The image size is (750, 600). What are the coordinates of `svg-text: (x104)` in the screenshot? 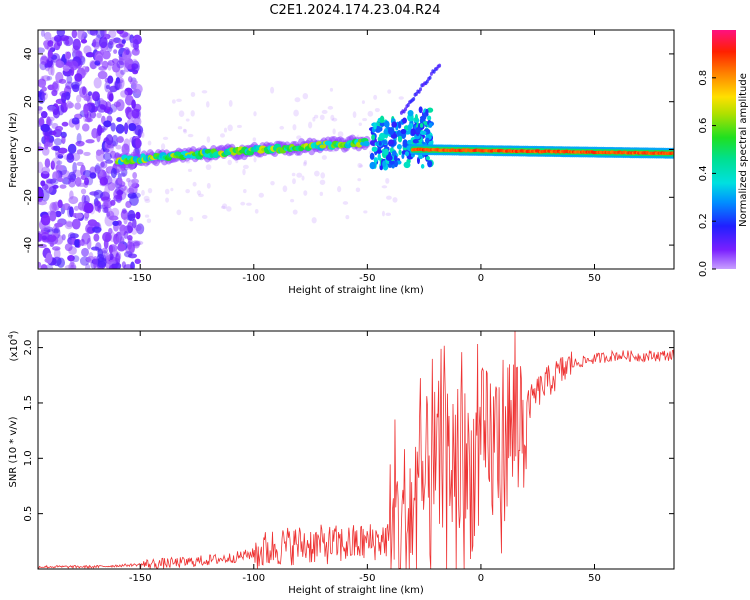 It's located at (13, 345).